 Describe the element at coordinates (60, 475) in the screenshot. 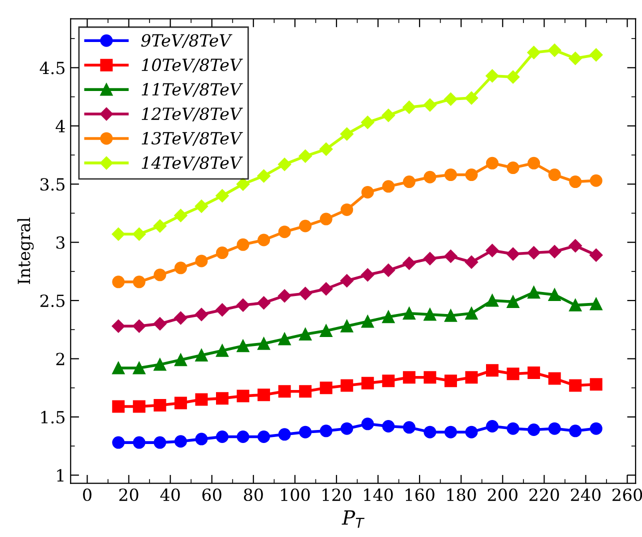

I see `y-tick-label: 1` at that location.